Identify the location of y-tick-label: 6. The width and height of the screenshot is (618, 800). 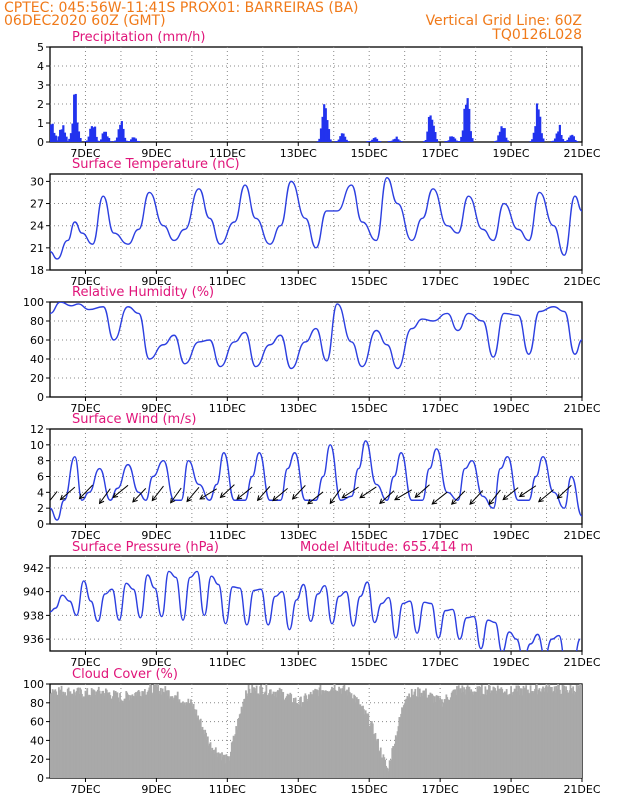
(40, 477).